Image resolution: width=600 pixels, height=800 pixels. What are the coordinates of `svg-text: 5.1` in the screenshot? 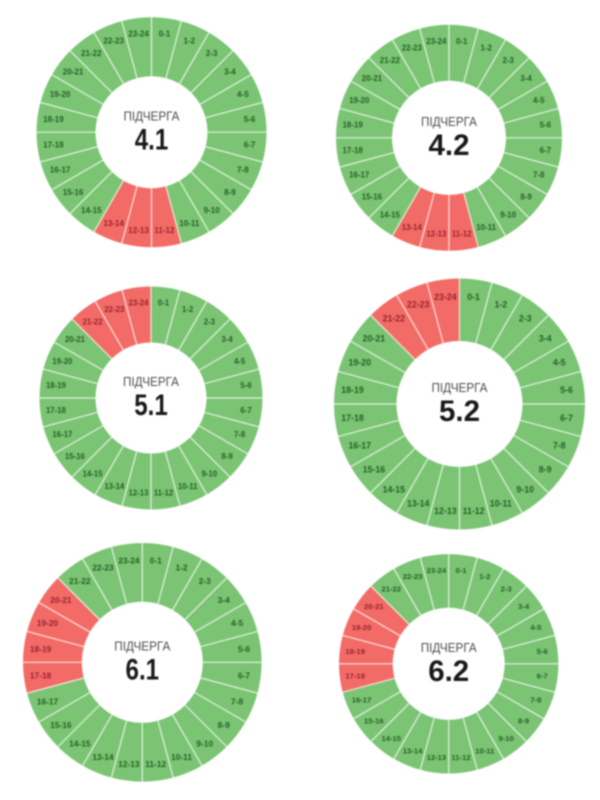 It's located at (151, 405).